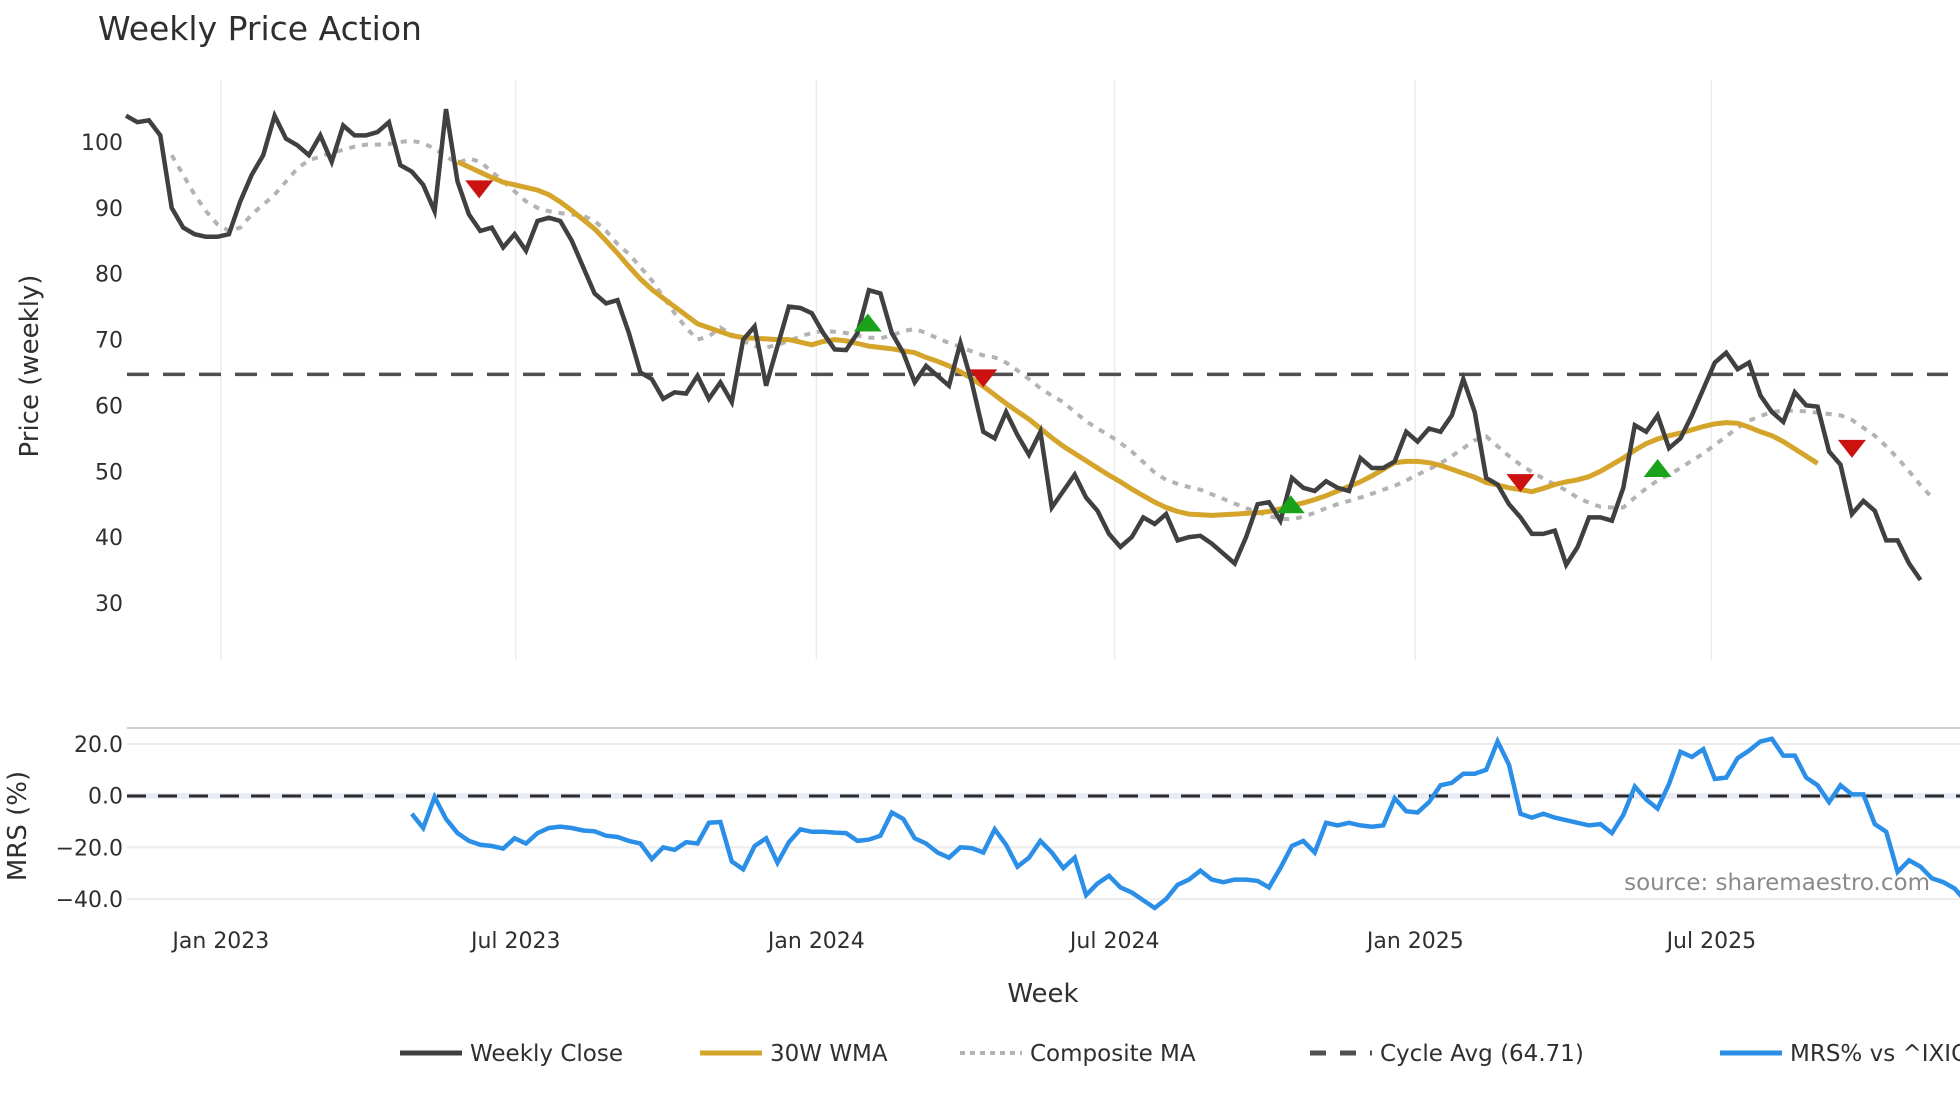  I want to click on legend-label: Composite MA, so click(1113, 1054).